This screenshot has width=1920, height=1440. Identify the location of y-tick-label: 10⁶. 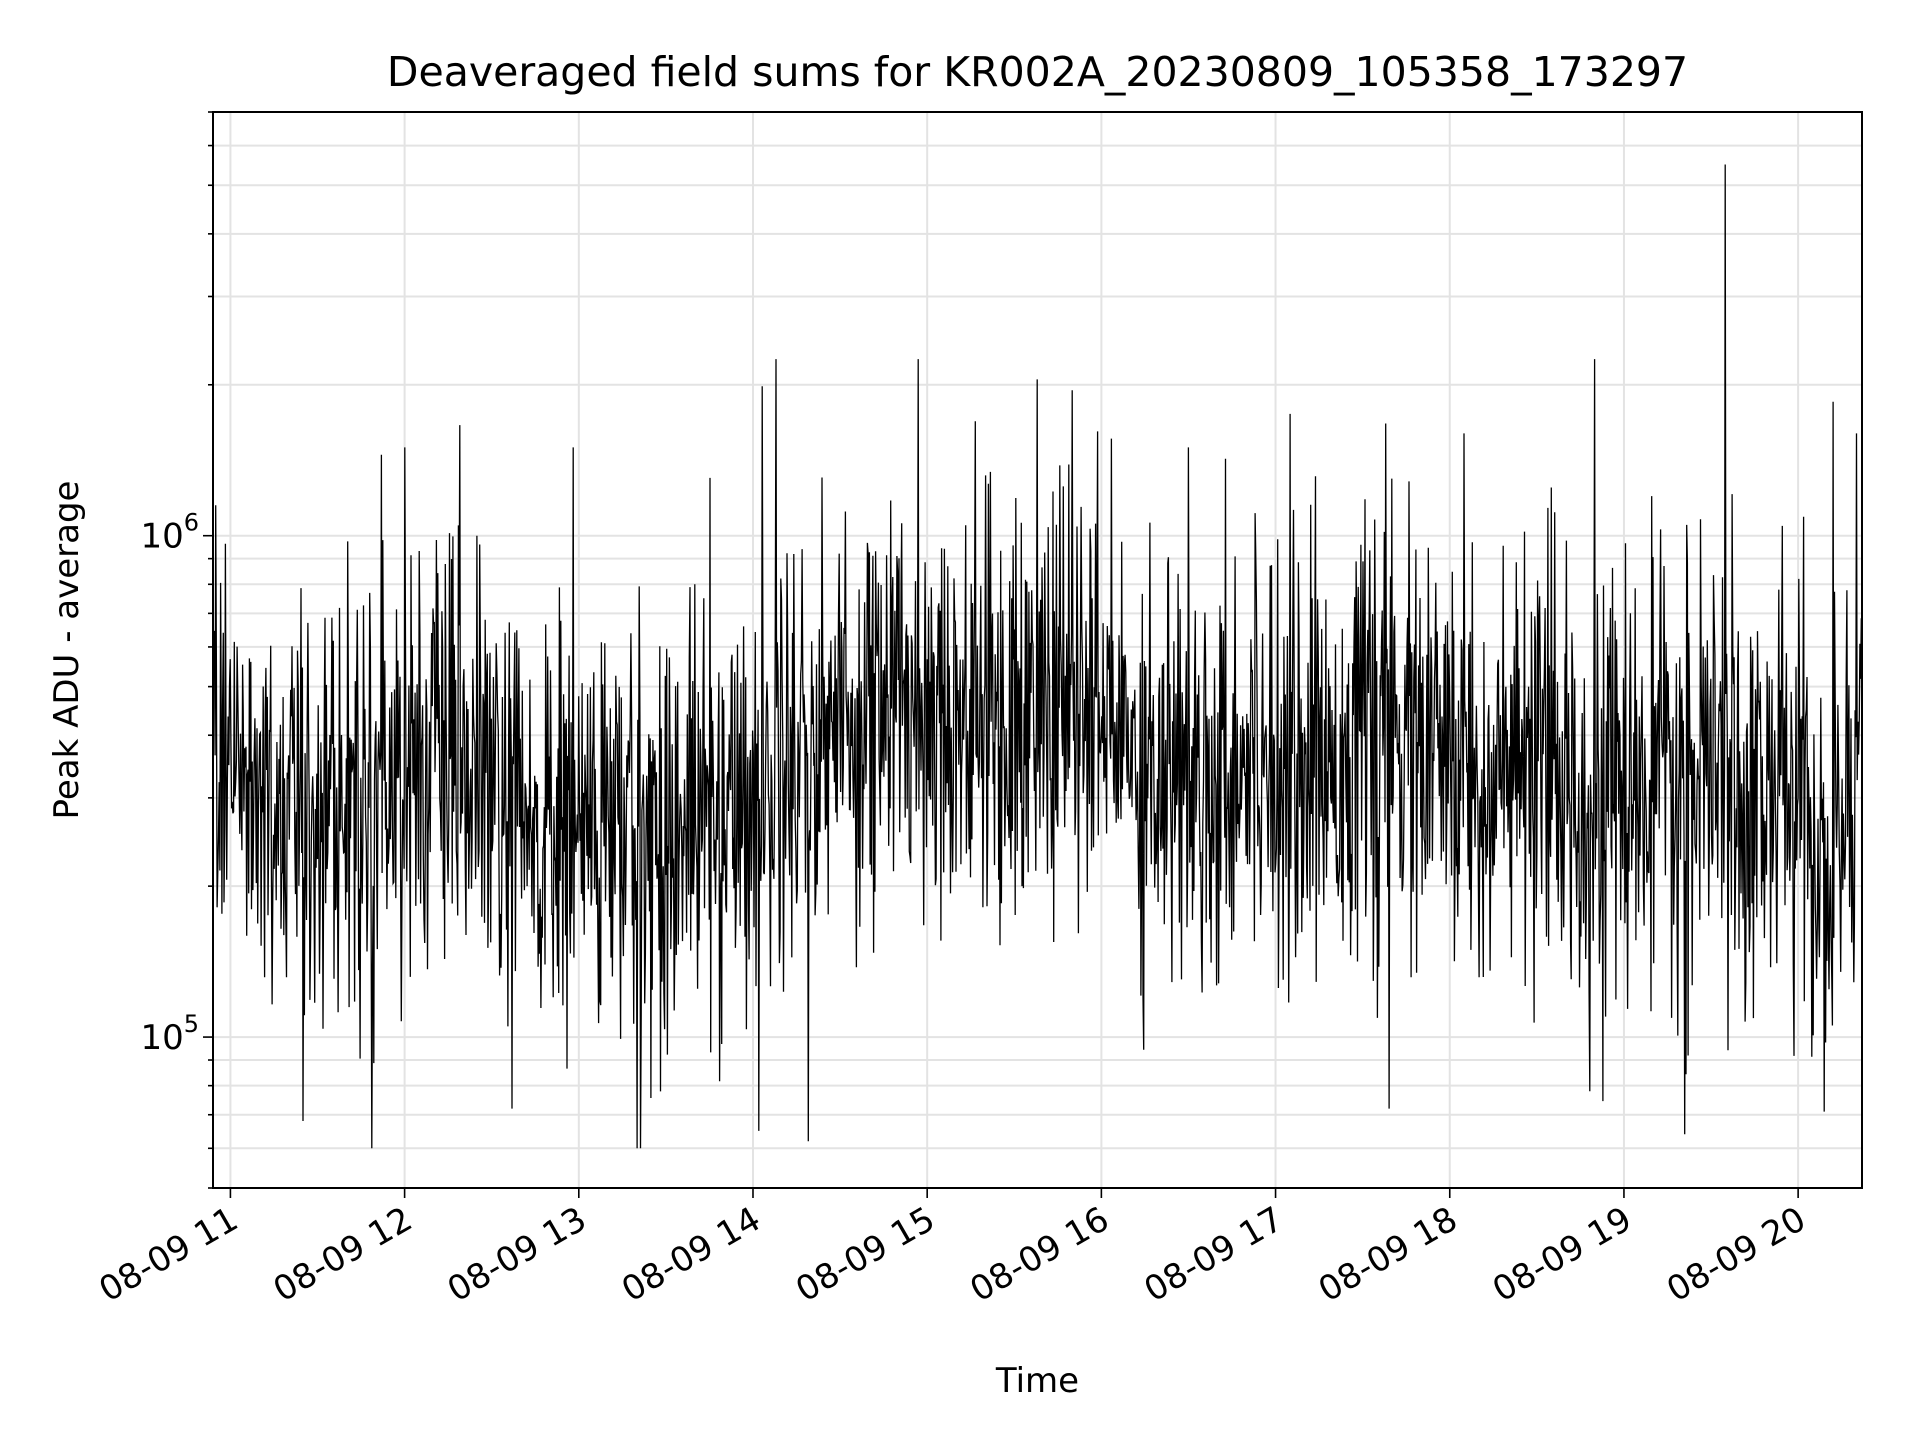
(169, 533).